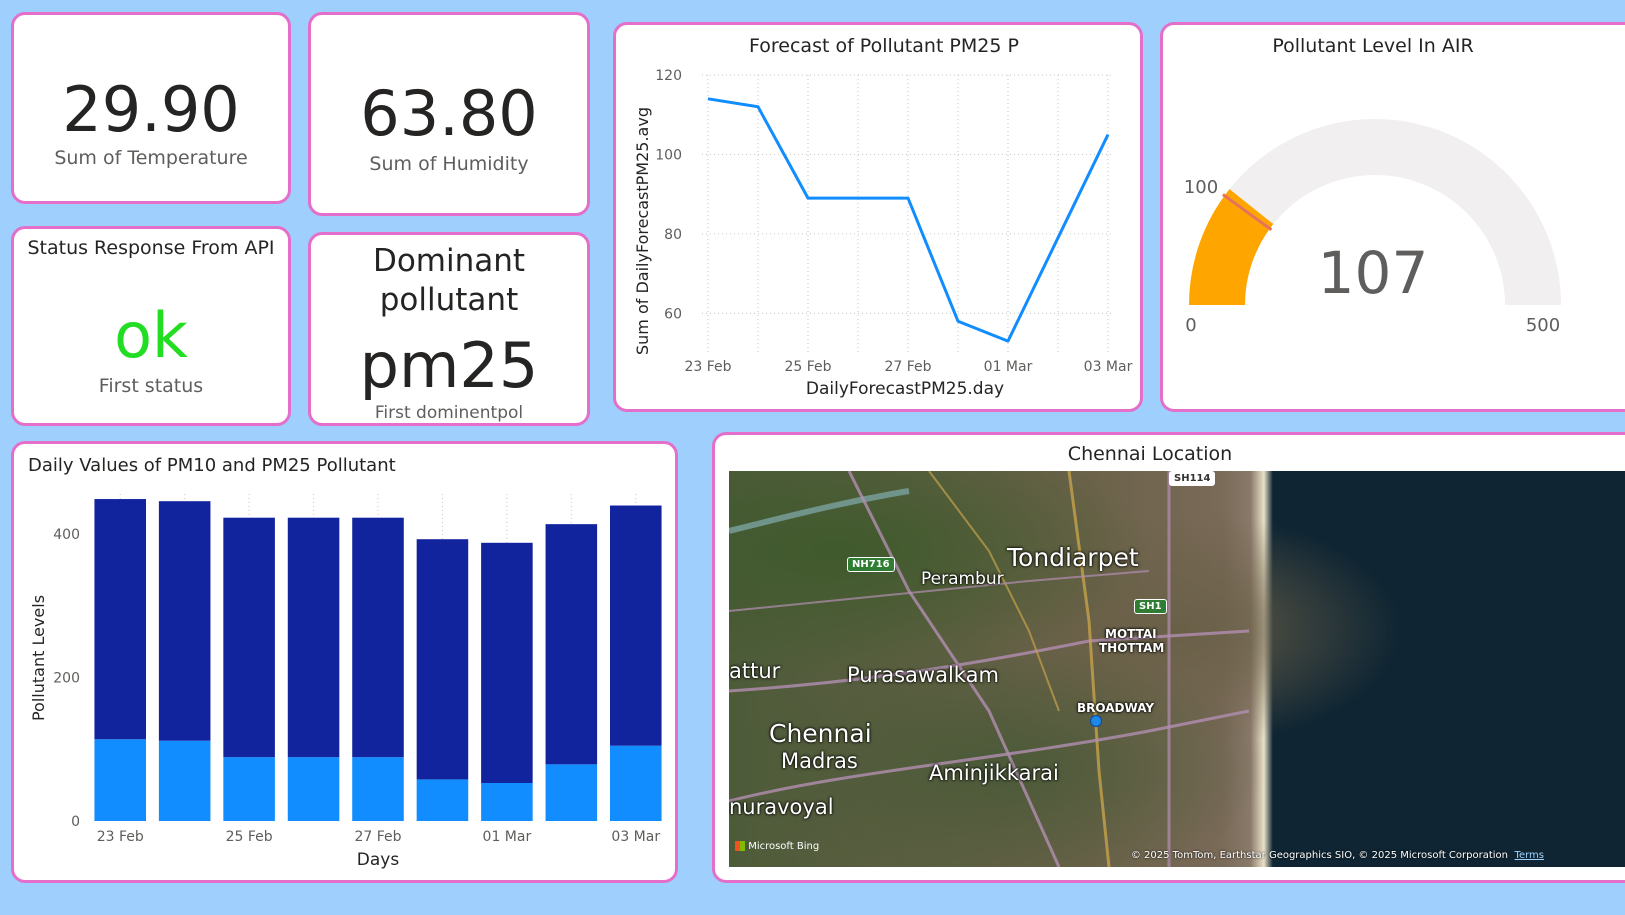  I want to click on dominant-pollutant-label: First dominentpol, so click(449, 413).